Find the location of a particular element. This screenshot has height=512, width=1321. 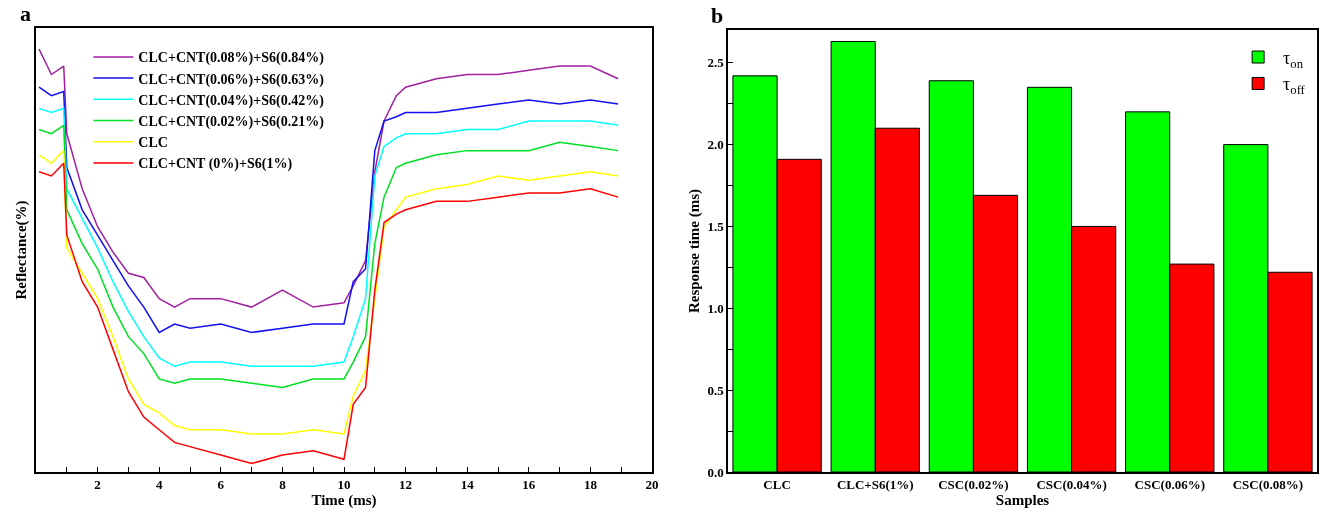

legend-label: CLC+CNT(0.04%)+S6(0.42%) is located at coordinates (231, 100).